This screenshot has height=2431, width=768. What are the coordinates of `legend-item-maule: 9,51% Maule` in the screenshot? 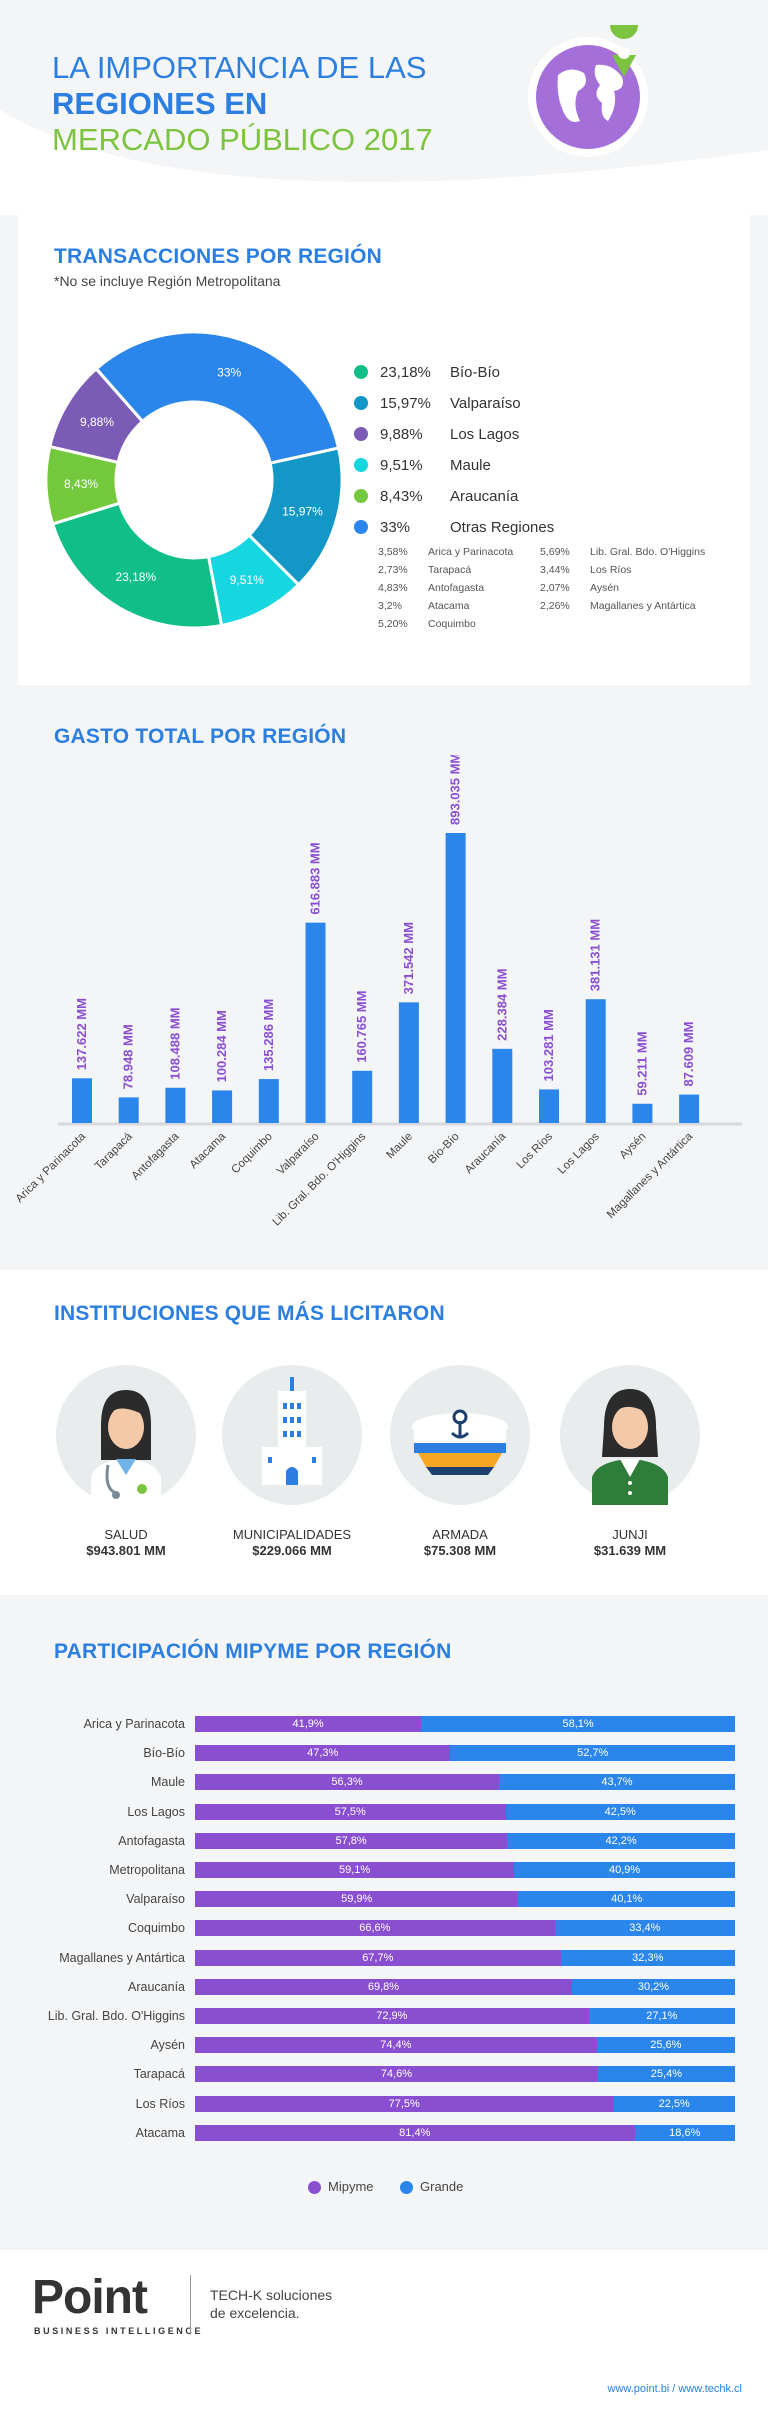 It's located at (422, 465).